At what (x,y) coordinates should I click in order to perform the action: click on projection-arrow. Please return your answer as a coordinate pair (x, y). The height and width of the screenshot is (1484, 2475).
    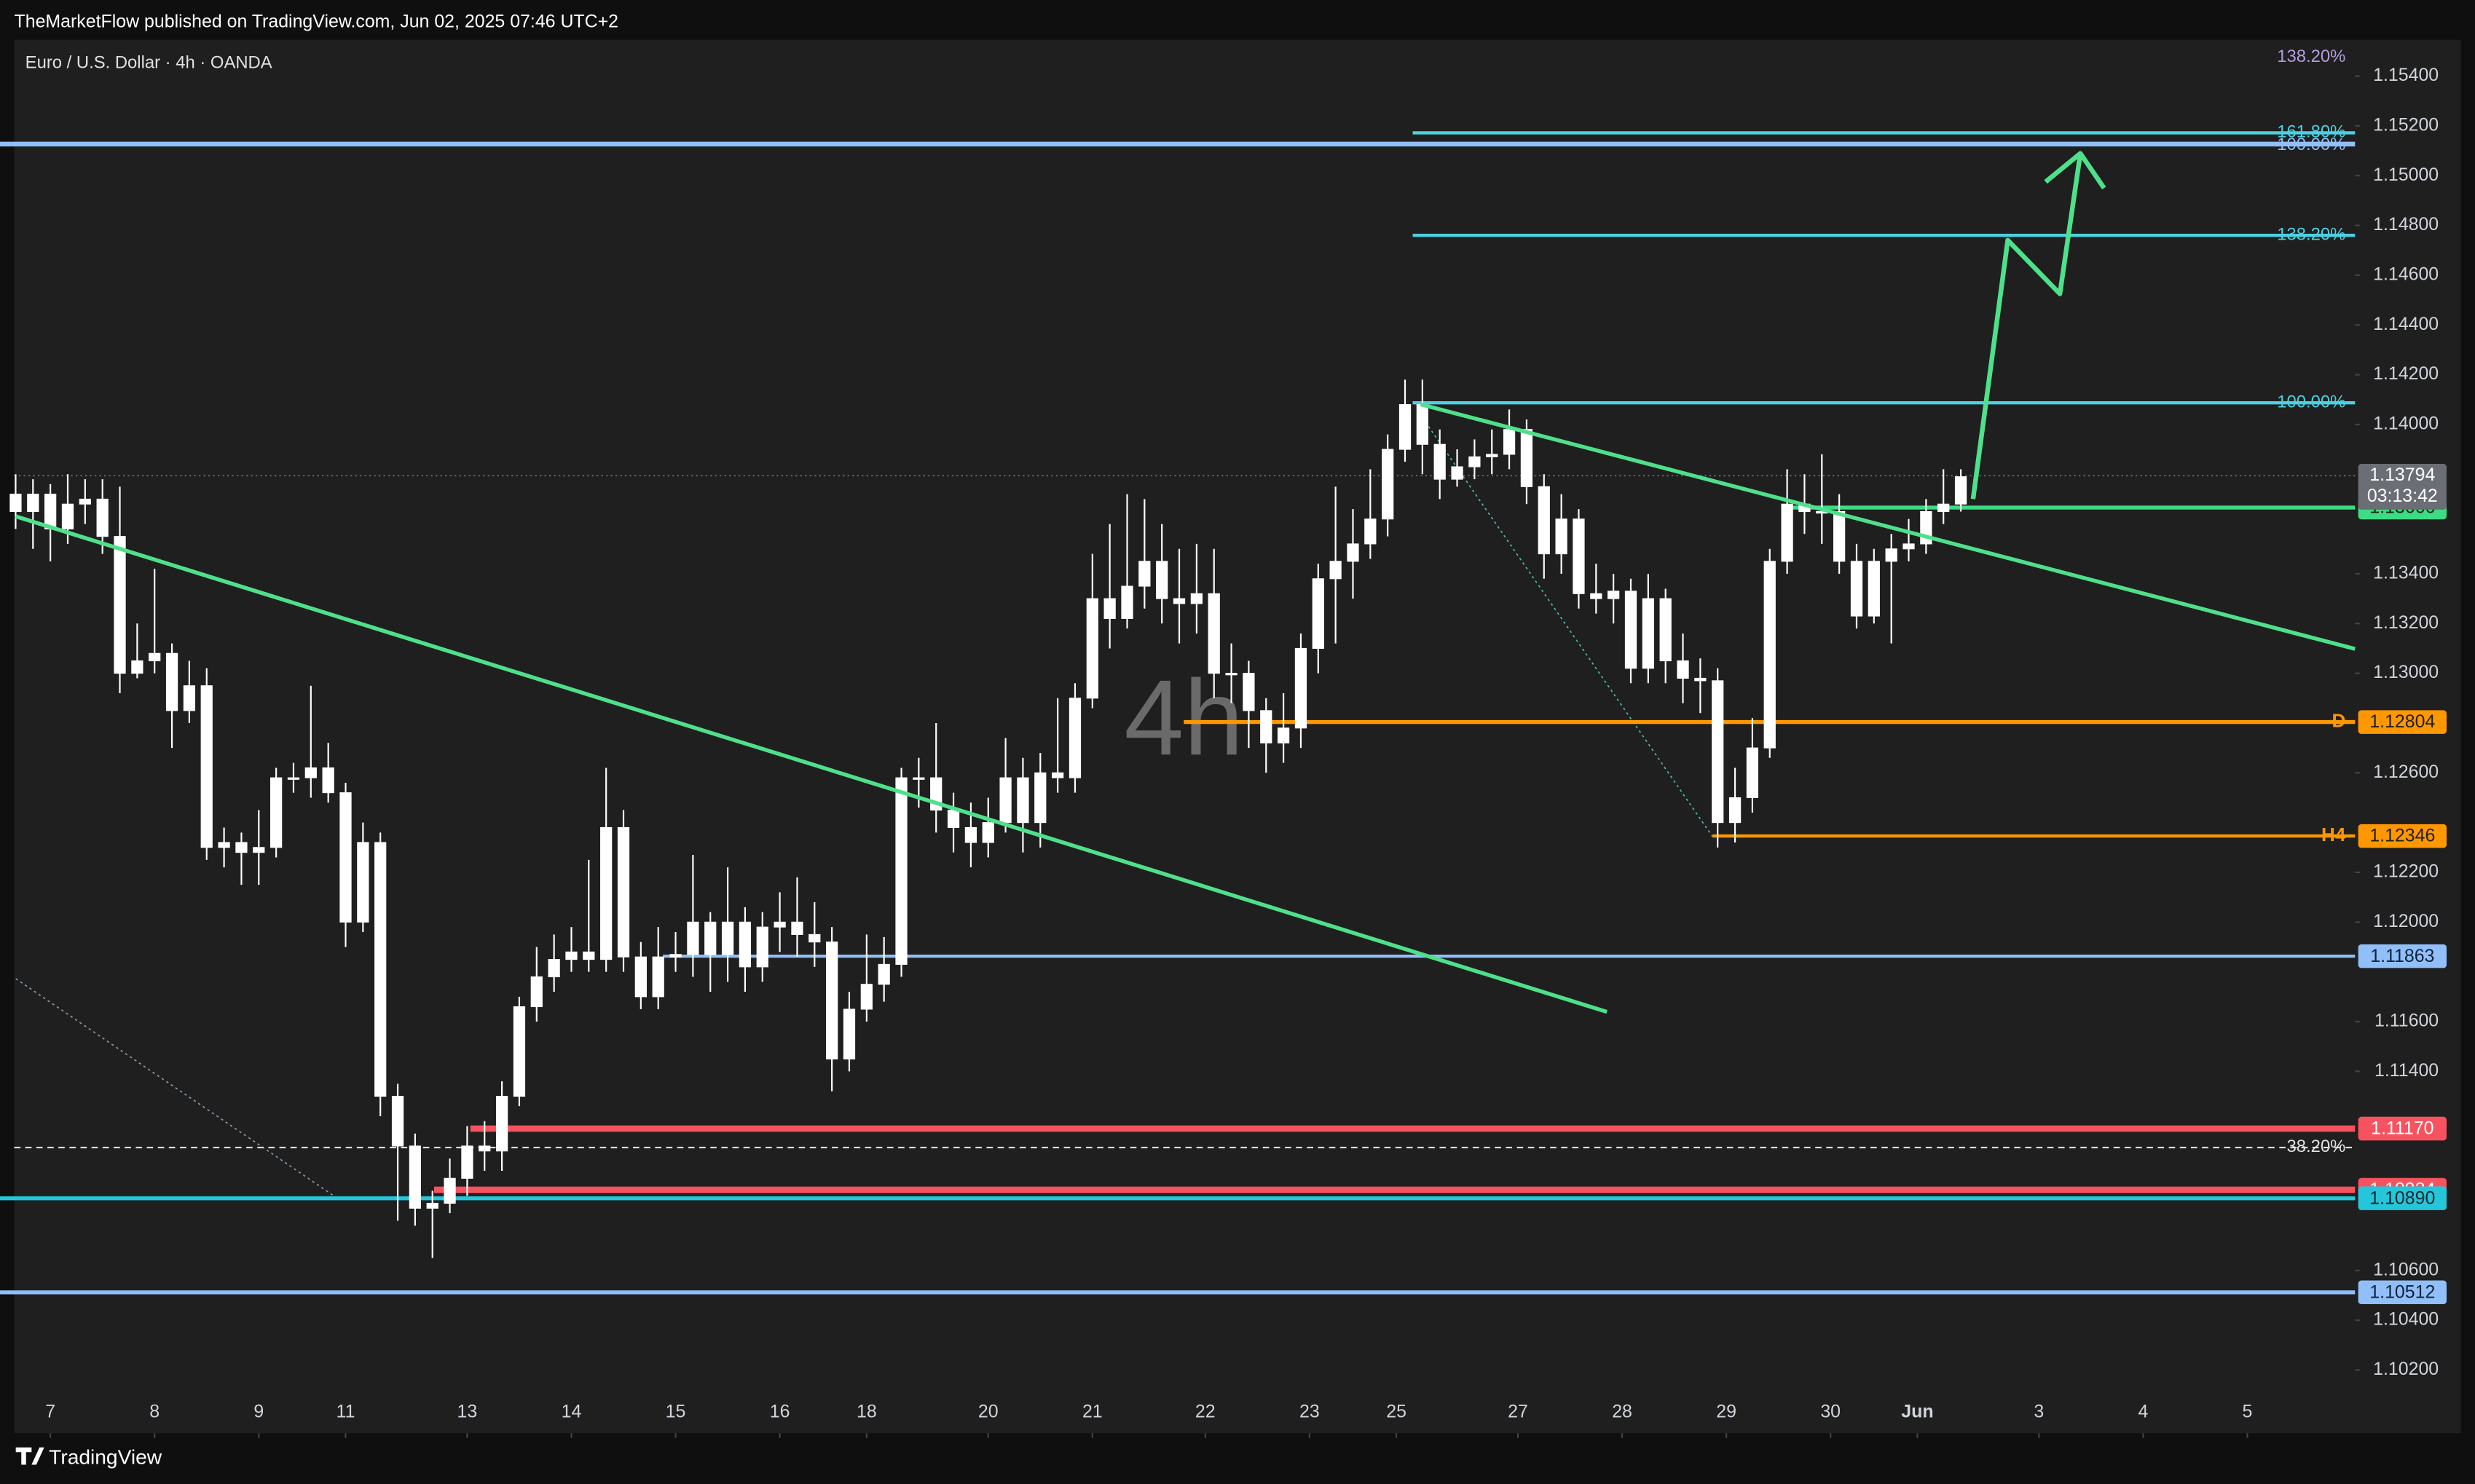
    Looking at the image, I should click on (2026, 326).